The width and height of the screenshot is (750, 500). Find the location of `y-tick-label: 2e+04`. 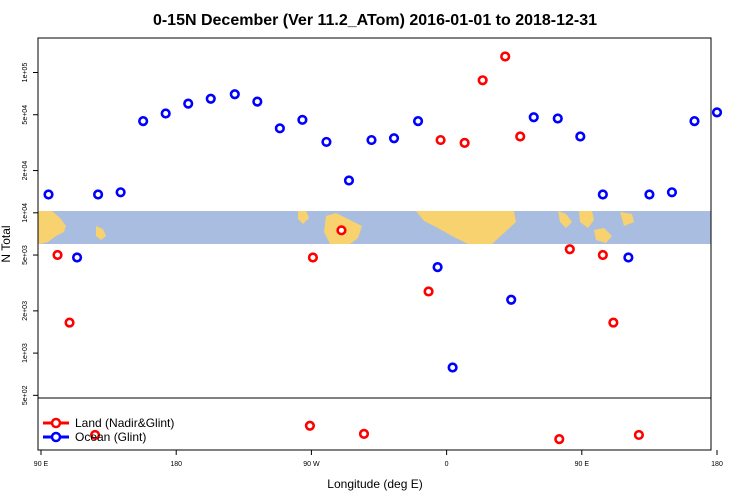

y-tick-label: 2e+04 is located at coordinates (25, 171).